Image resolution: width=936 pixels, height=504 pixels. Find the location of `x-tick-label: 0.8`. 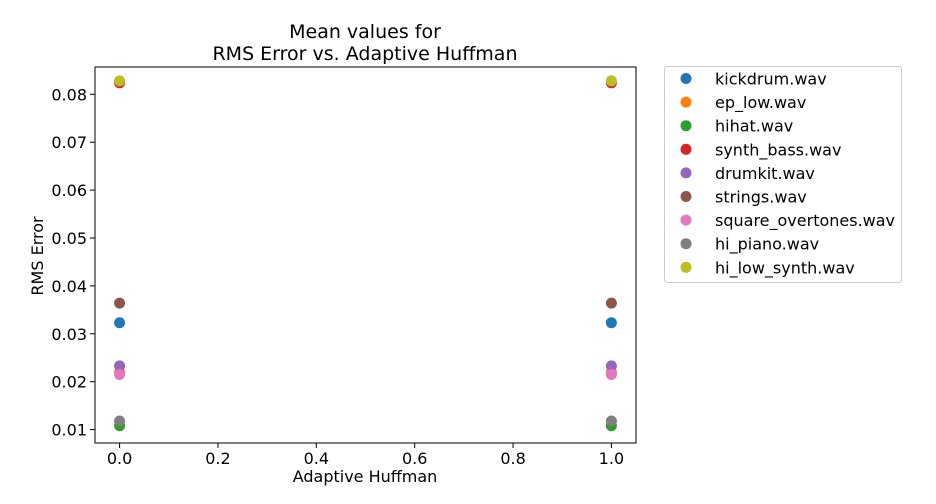

x-tick-label: 0.8 is located at coordinates (512, 458).